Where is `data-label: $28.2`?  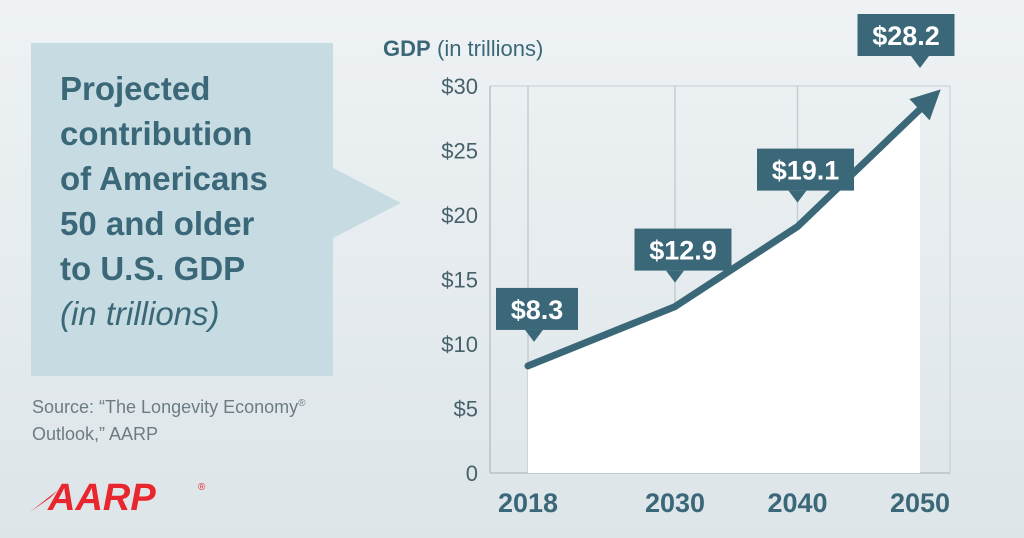 data-label: $28.2 is located at coordinates (906, 36).